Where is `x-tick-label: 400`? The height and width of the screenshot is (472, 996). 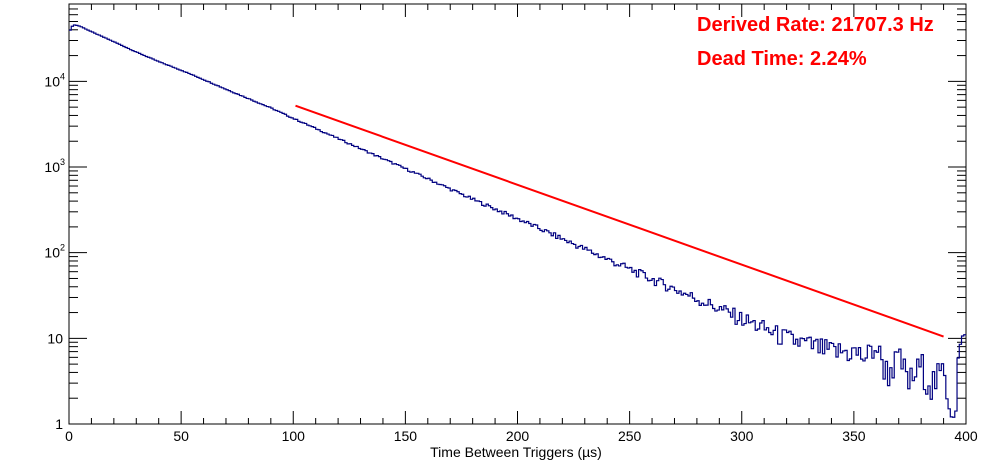 x-tick-label: 400 is located at coordinates (966, 436).